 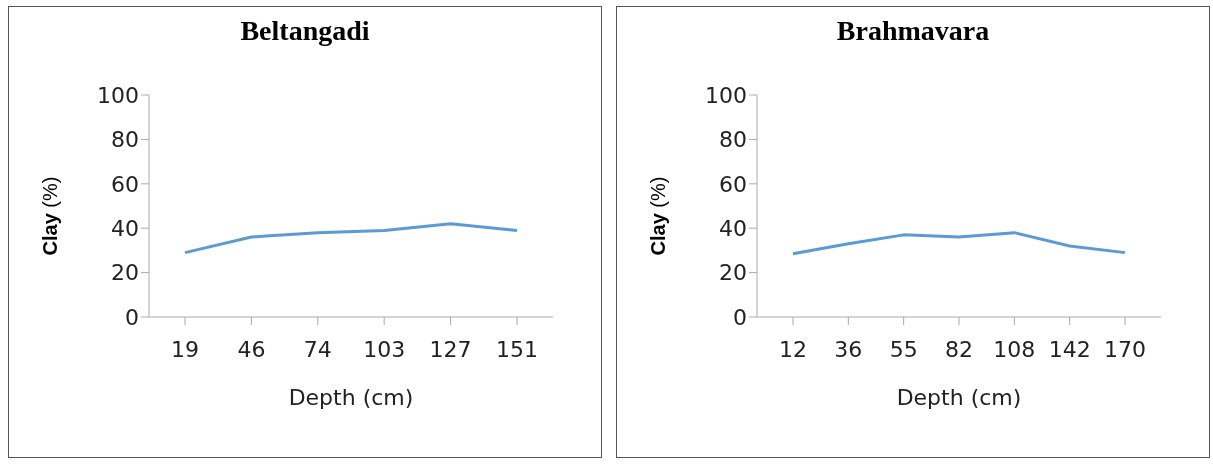 What do you see at coordinates (317, 349) in the screenshot?
I see `x-tick-label: 74` at bounding box center [317, 349].